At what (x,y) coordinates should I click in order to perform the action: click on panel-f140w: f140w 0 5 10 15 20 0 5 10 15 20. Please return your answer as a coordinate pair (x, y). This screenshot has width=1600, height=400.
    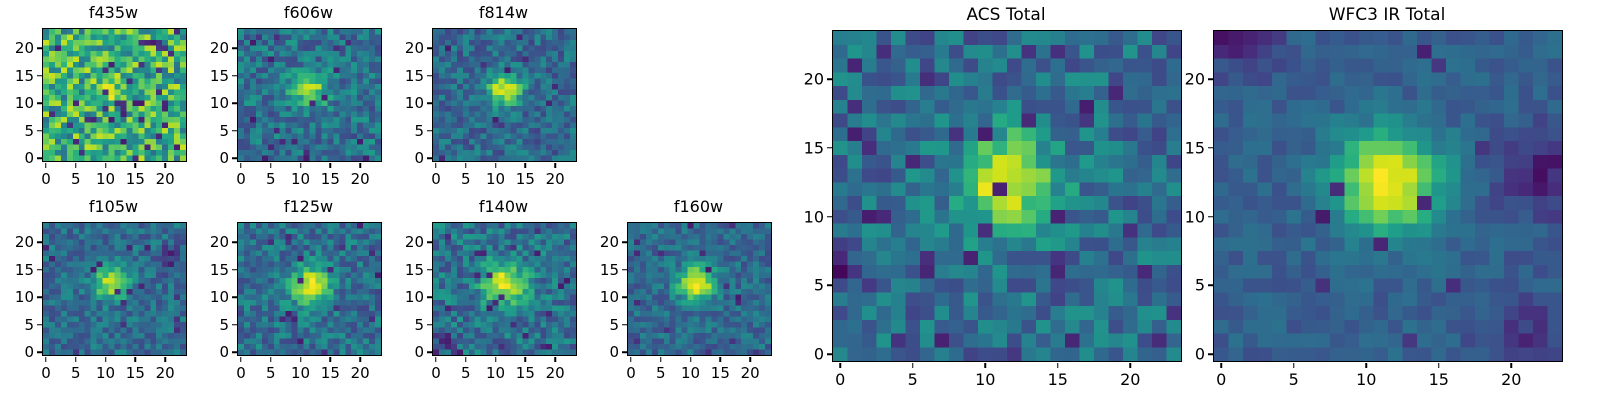
    Looking at the image, I should click on (491, 289).